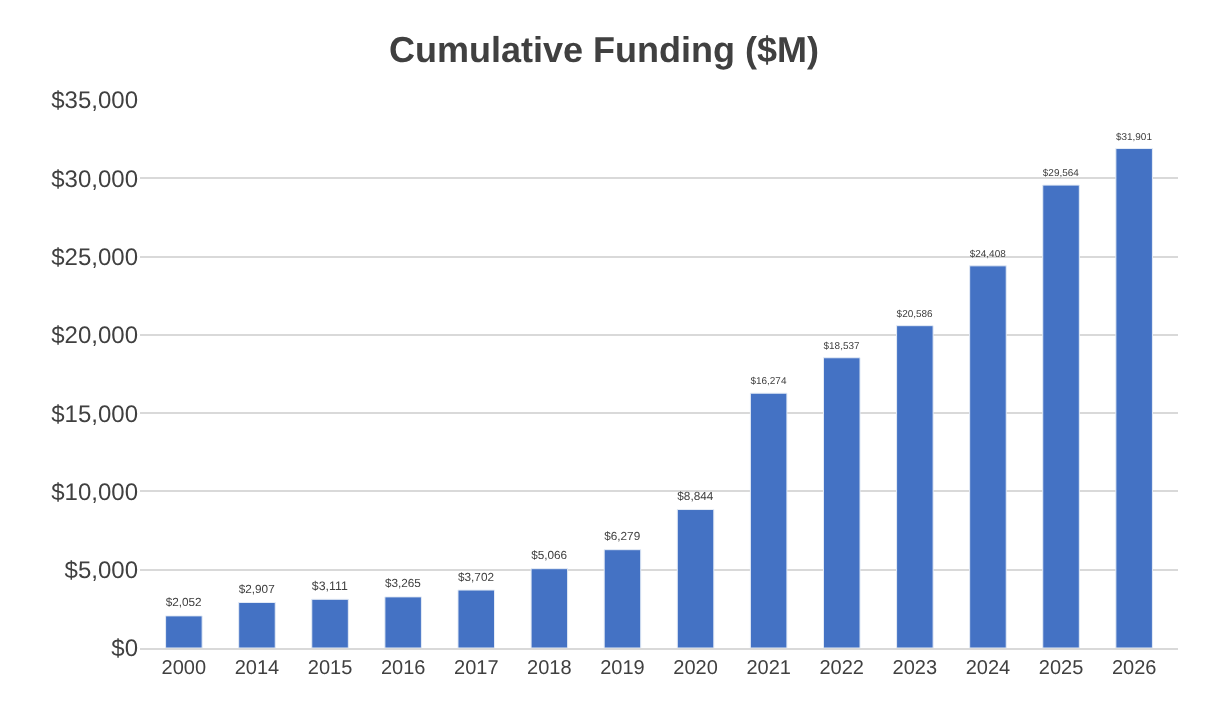 The height and width of the screenshot is (728, 1208). What do you see at coordinates (915, 669) in the screenshot?
I see `x-tick-label: 2023` at bounding box center [915, 669].